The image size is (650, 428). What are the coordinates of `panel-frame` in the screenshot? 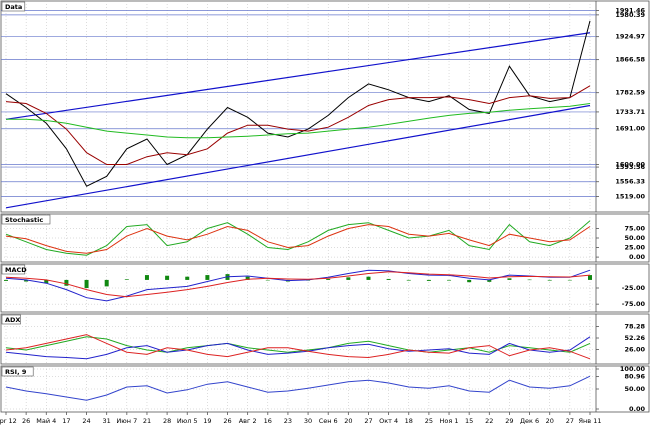 It's located at (325, 339).